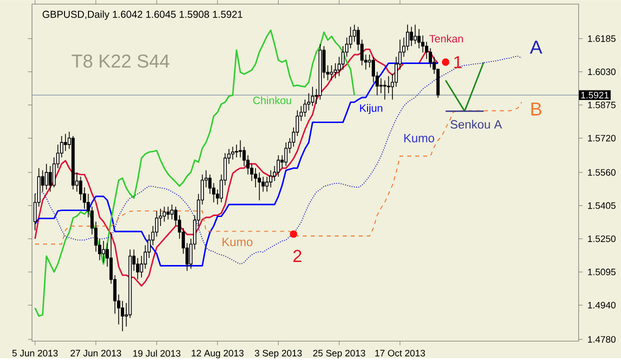  I want to click on series-label: Kijun, so click(371, 109).